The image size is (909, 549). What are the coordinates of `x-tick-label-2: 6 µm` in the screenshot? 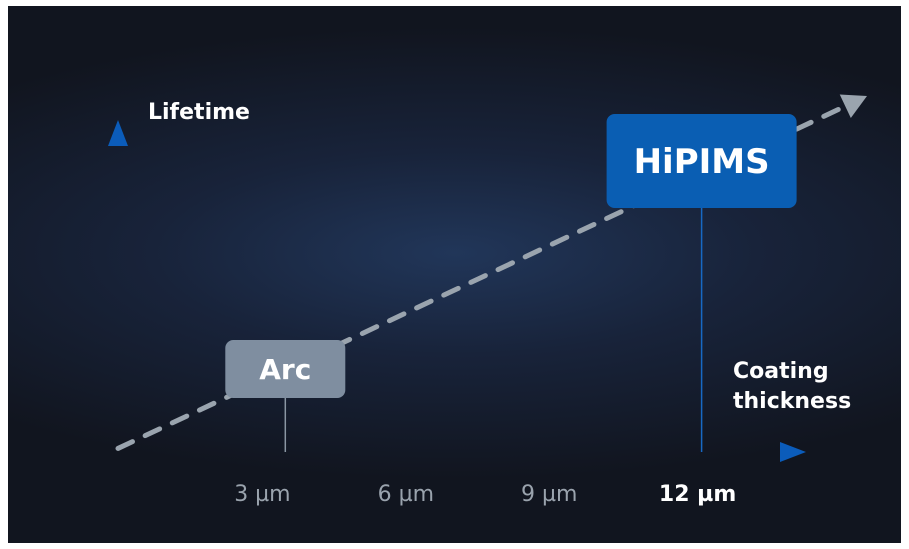 It's located at (406, 494).